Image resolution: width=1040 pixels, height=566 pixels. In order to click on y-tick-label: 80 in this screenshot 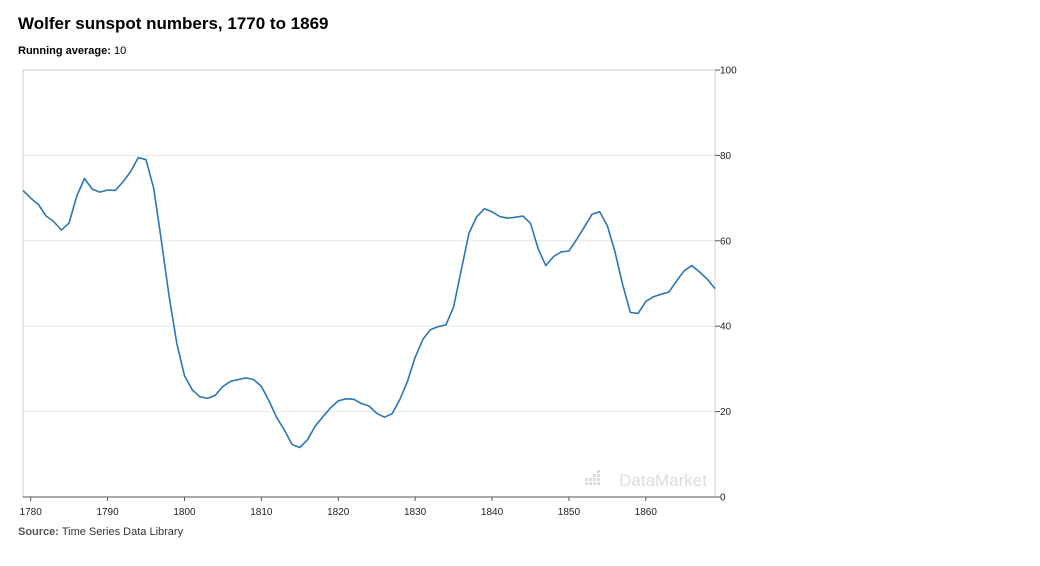, I will do `click(726, 156)`.